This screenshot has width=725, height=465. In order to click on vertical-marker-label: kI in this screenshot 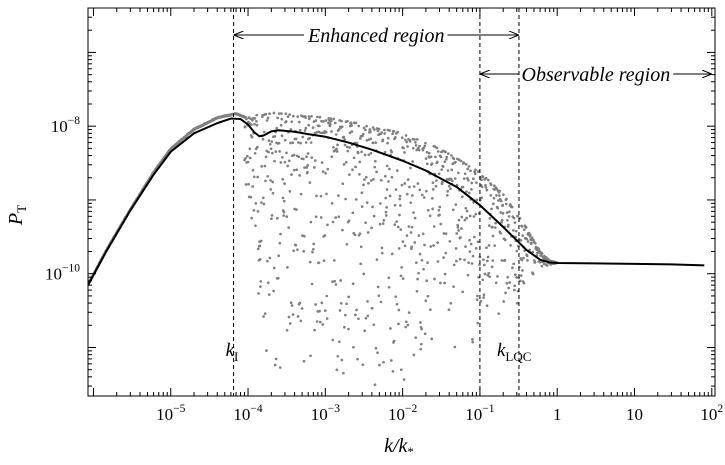, I will do `click(232, 352)`.